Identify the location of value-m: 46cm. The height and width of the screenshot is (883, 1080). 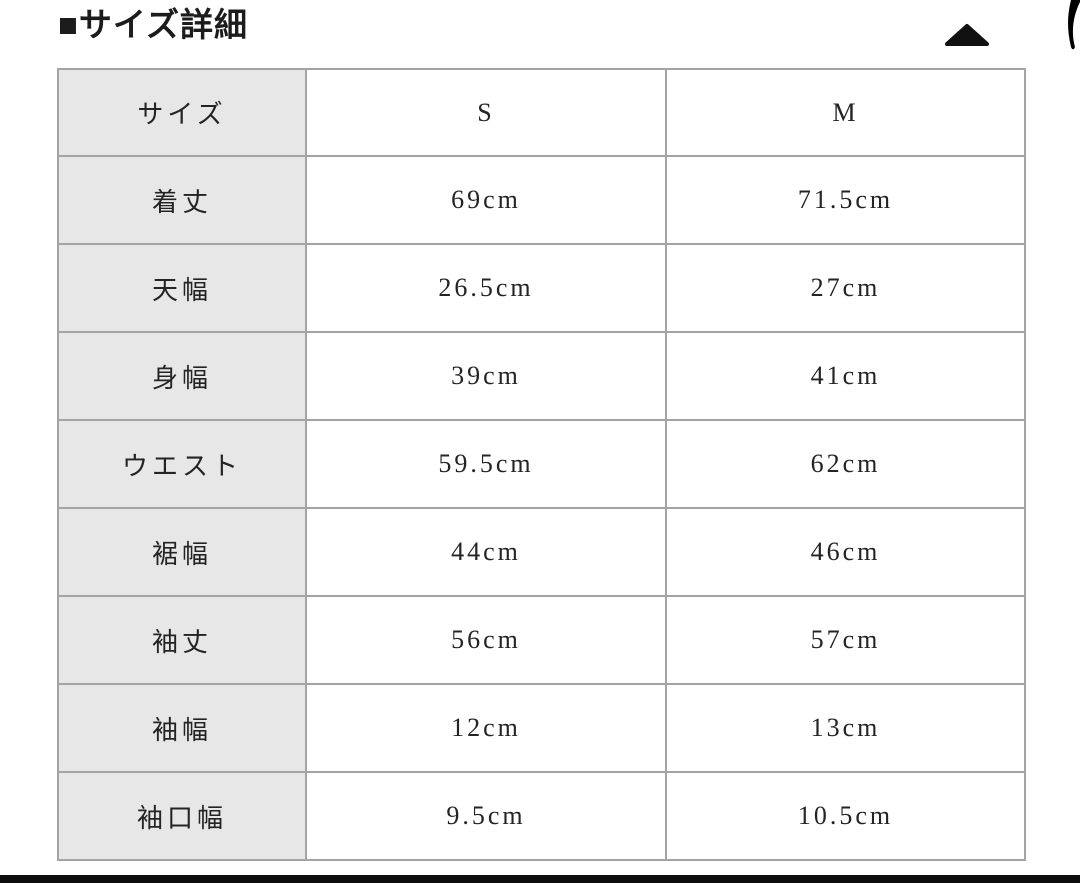
(845, 552).